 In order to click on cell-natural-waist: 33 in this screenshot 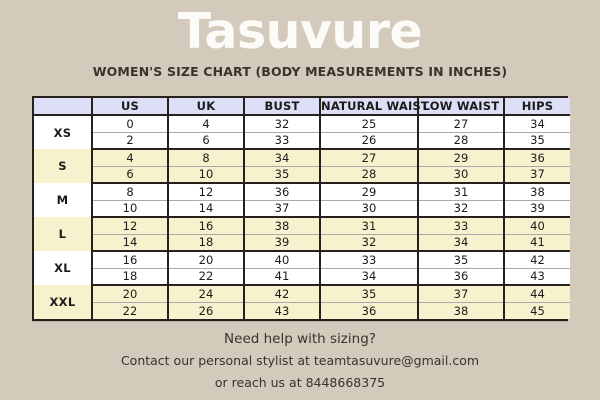, I will do `click(369, 260)`.